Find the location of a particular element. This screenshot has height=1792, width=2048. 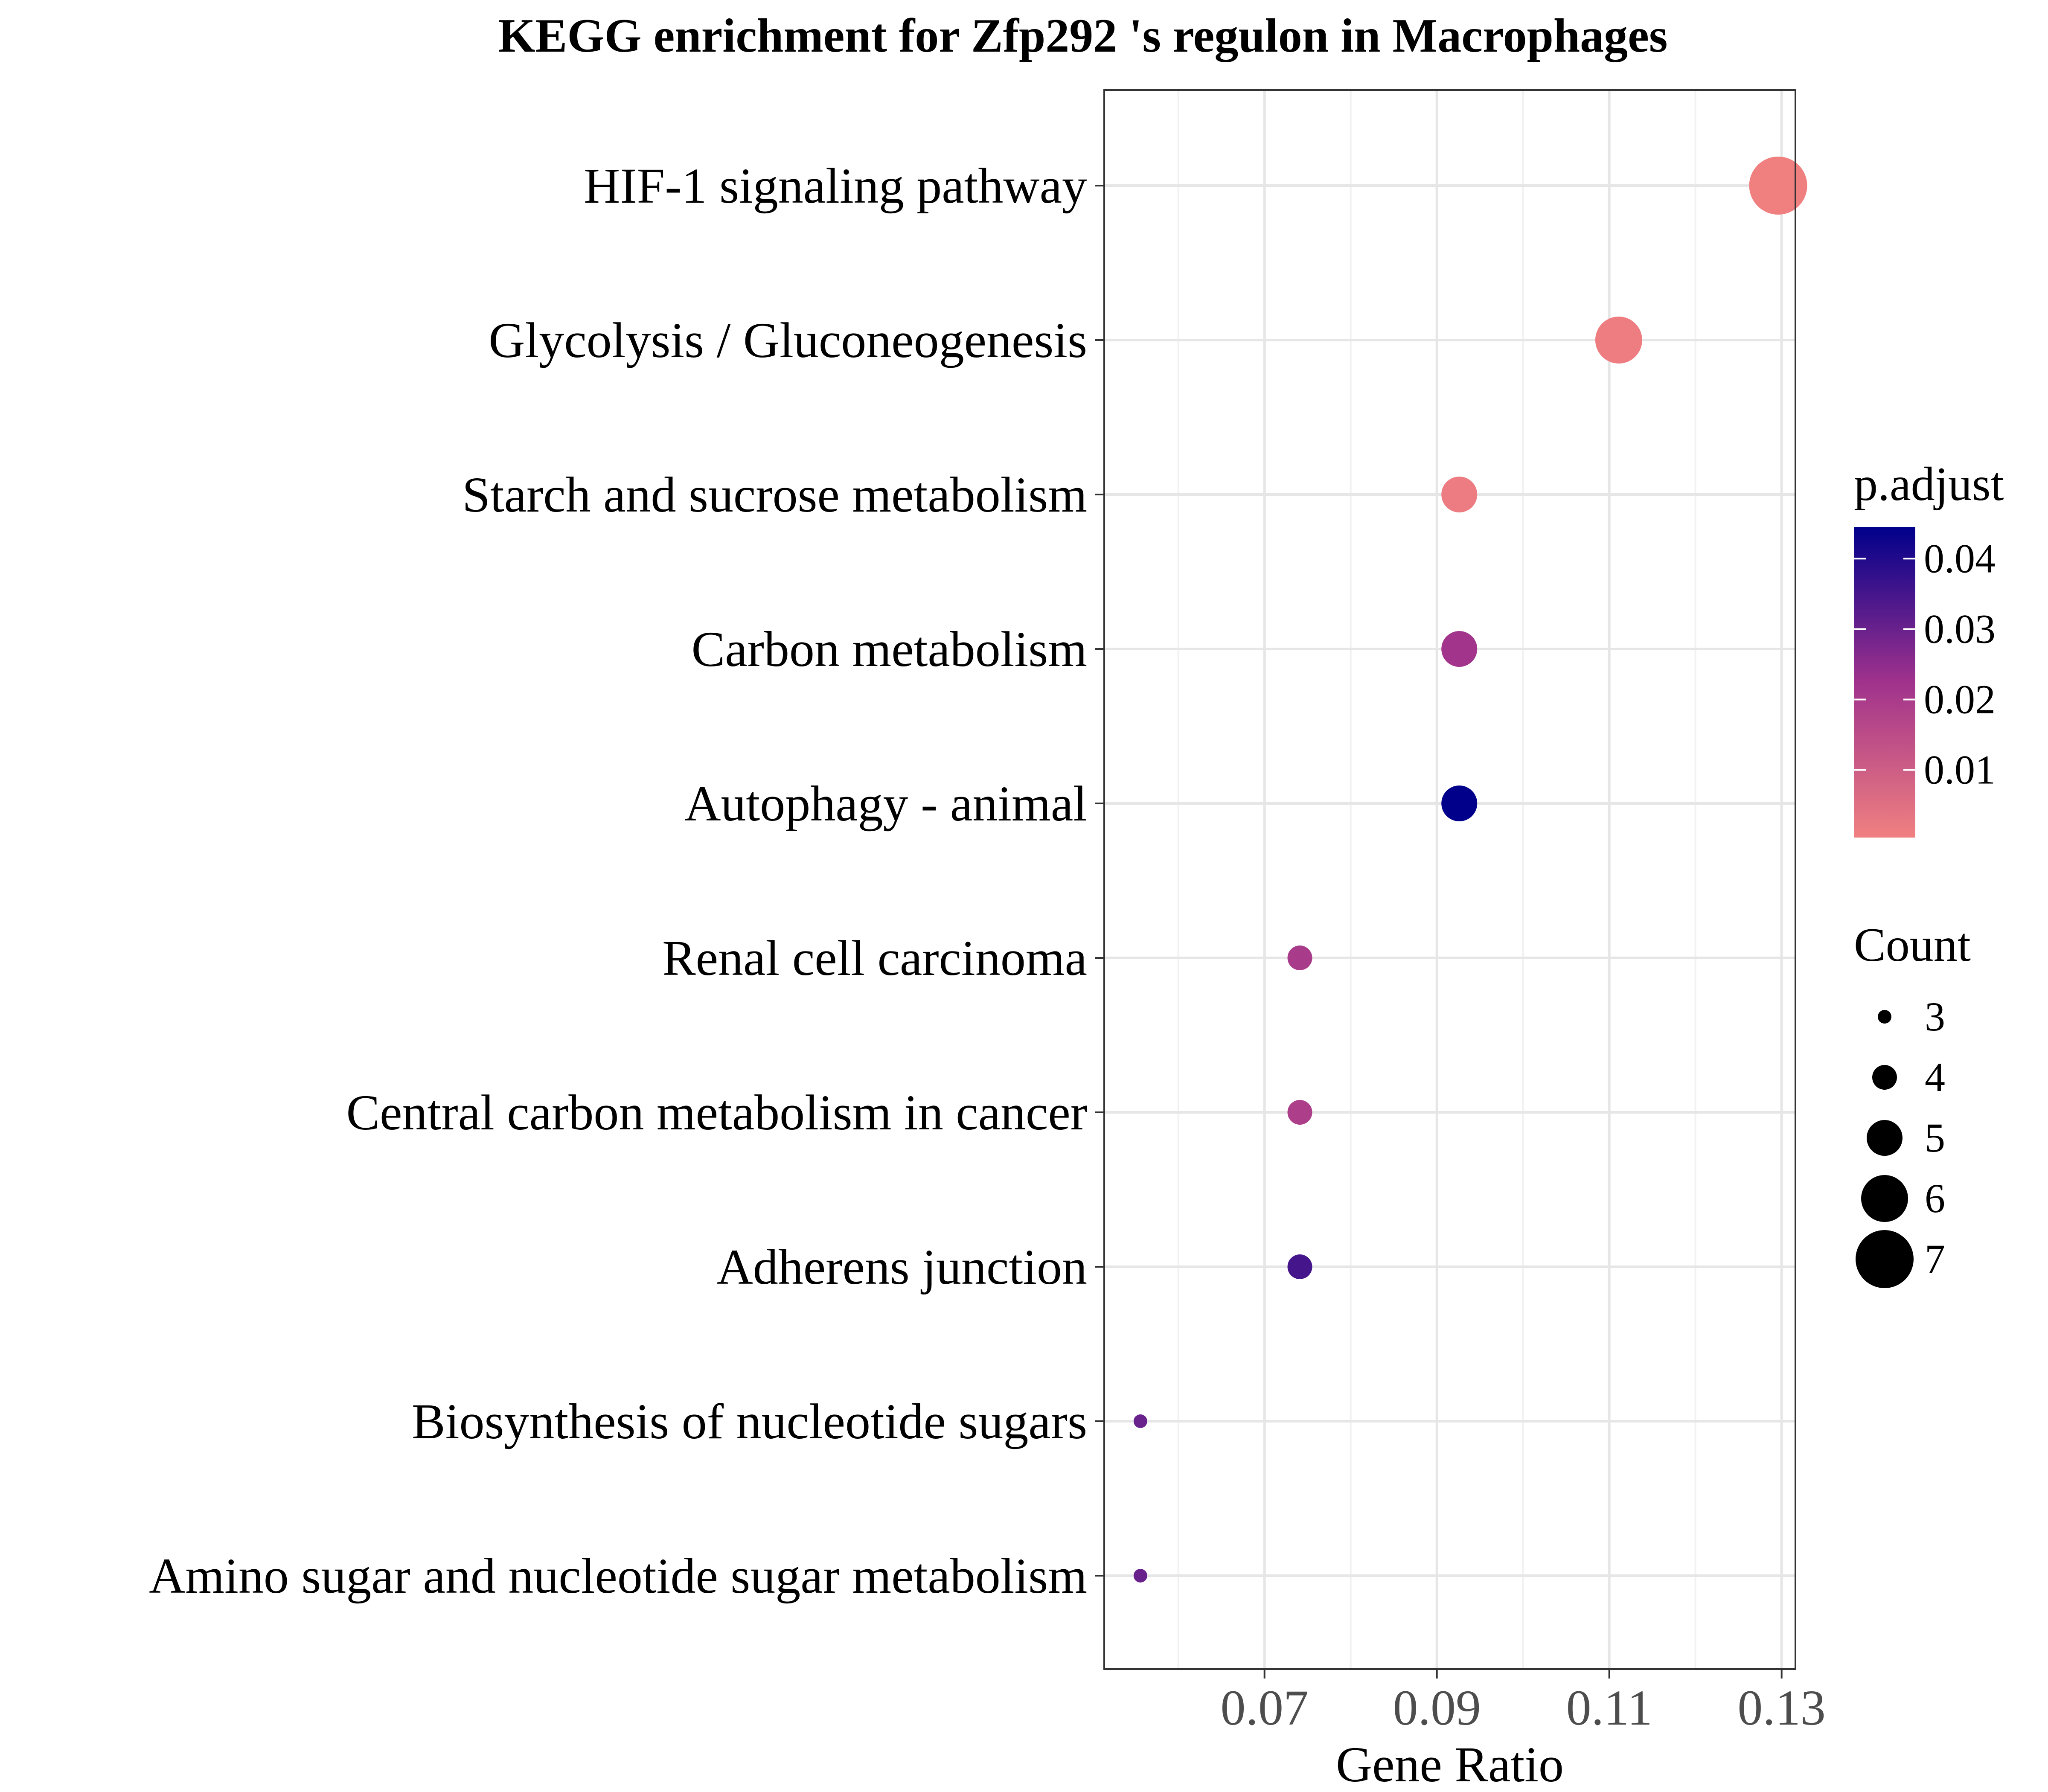

color-legend-tick-label: 0.03 is located at coordinates (1960, 629).